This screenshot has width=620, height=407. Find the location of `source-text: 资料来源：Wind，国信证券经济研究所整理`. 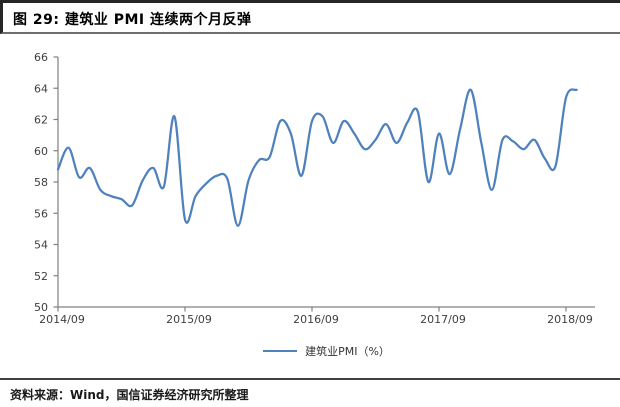

source-text: 资料来源：Wind，国信证券经济研究所整理 is located at coordinates (129, 395).